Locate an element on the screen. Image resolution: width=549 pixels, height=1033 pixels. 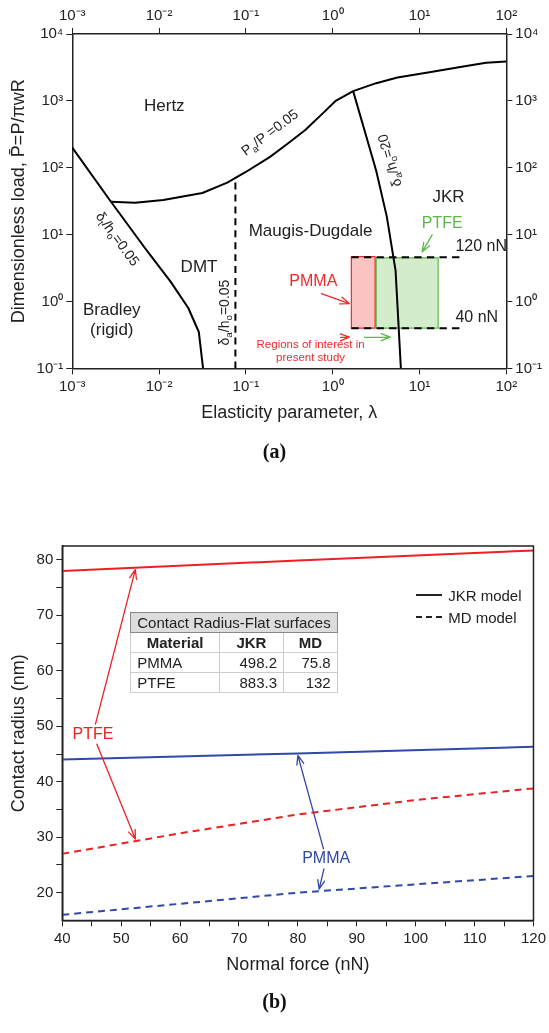
y-tick-label: 10³ is located at coordinates (52, 100).